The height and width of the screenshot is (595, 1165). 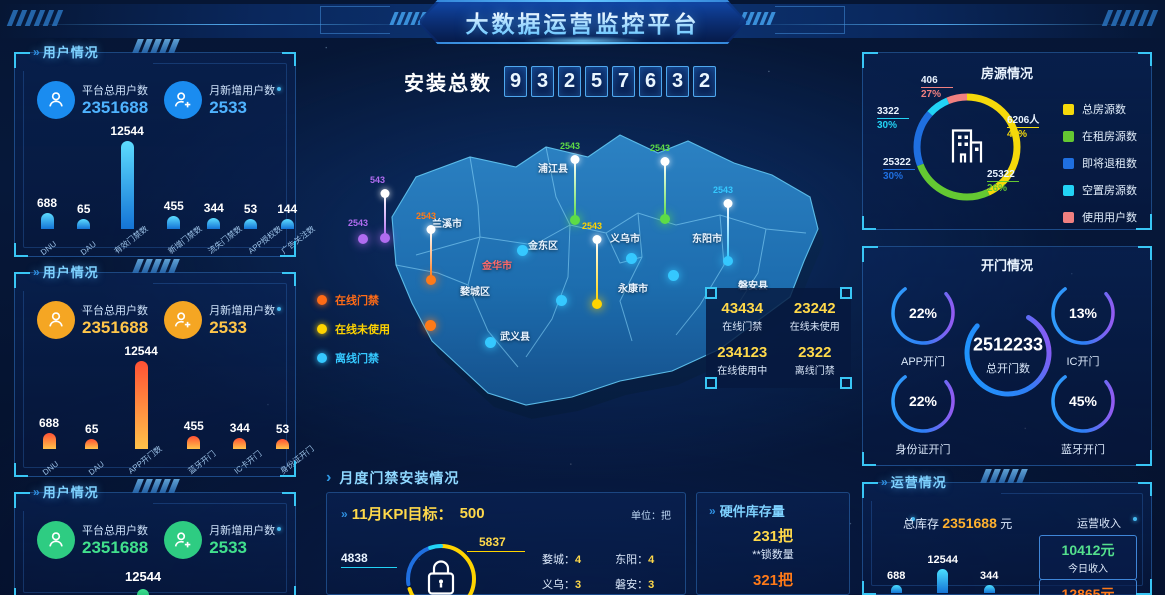 I want to click on user-summary-blue: 平台总用户数 2351688 月新增用户数 2533, so click(x=156, y=100).